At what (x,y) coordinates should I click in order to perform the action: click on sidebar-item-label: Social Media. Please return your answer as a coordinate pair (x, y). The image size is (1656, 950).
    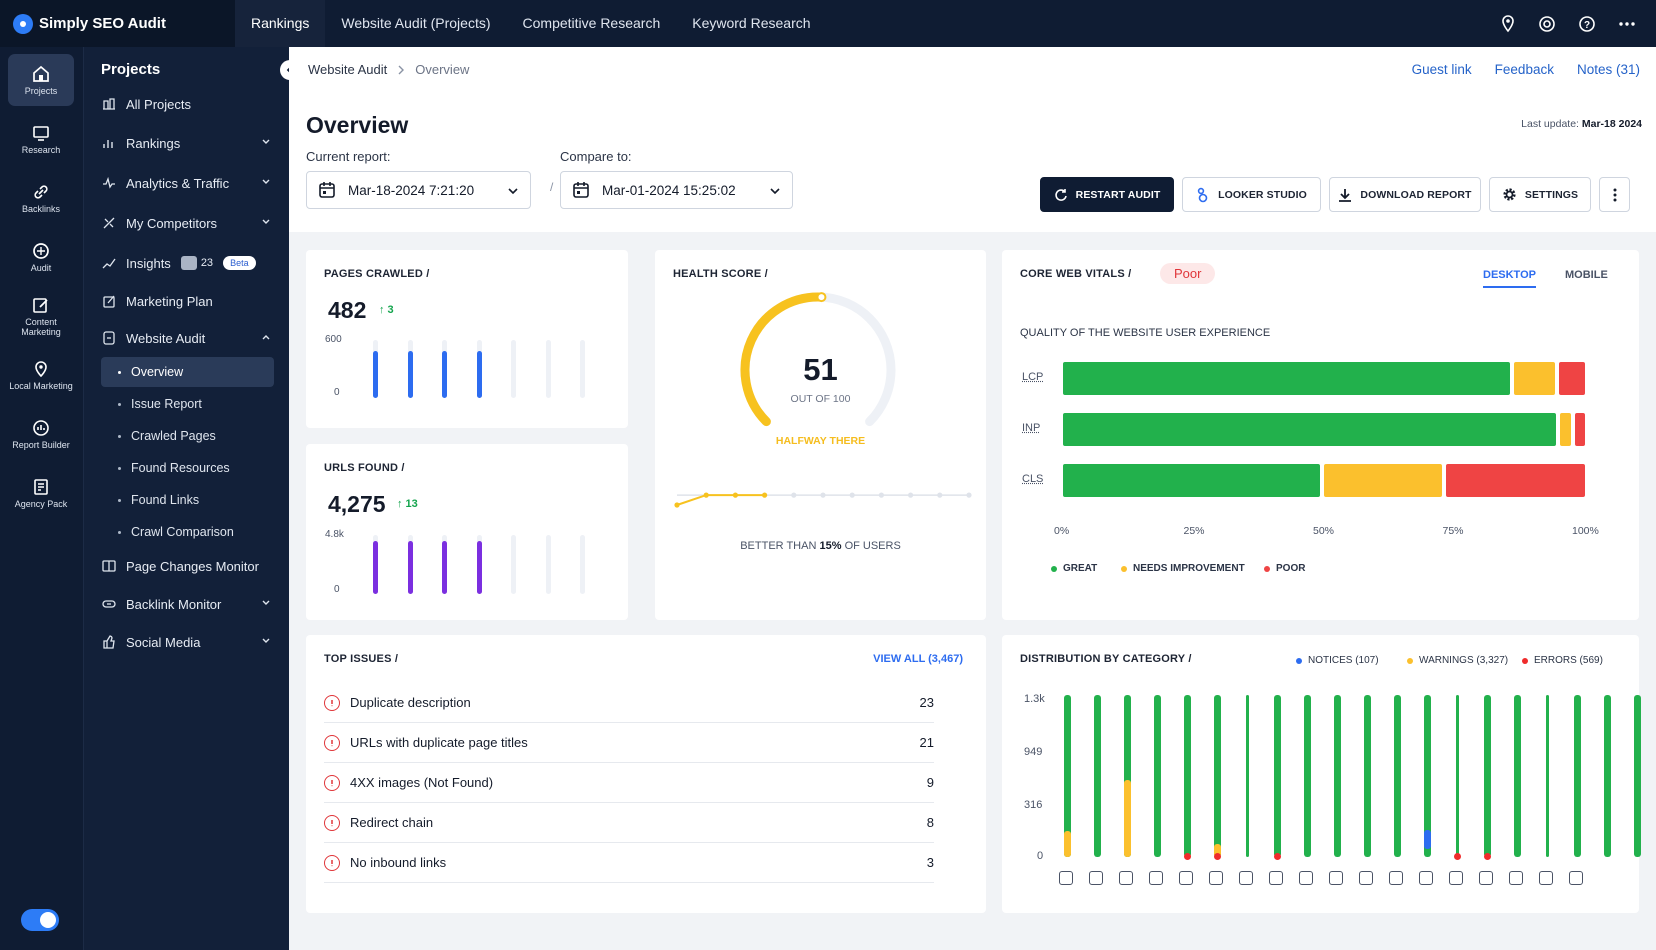
    Looking at the image, I should click on (163, 642).